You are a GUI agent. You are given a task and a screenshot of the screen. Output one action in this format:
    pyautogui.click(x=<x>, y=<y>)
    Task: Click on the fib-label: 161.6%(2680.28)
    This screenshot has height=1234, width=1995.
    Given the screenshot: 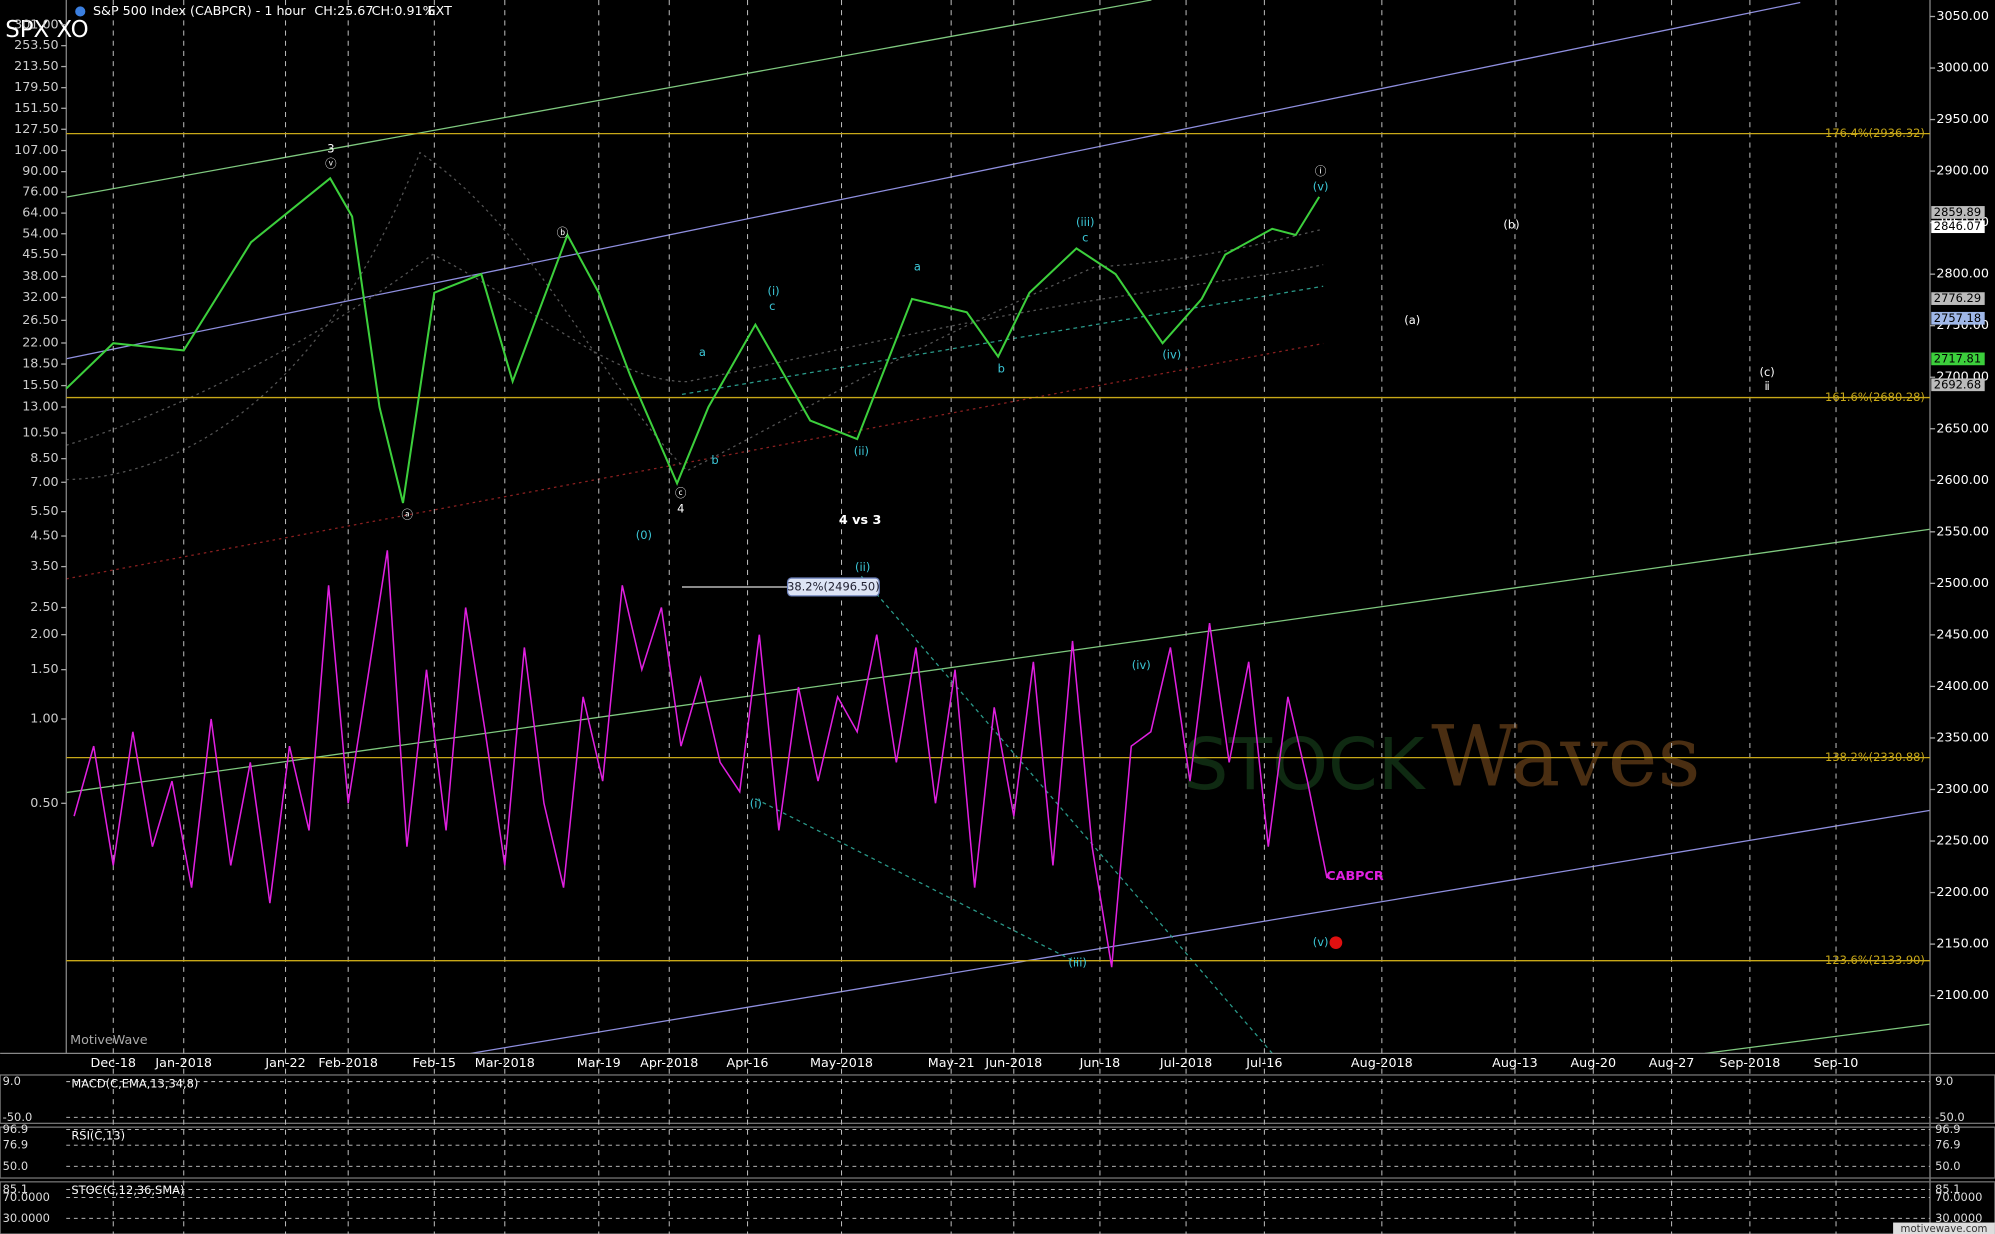 What is the action you would take?
    pyautogui.click(x=1875, y=397)
    